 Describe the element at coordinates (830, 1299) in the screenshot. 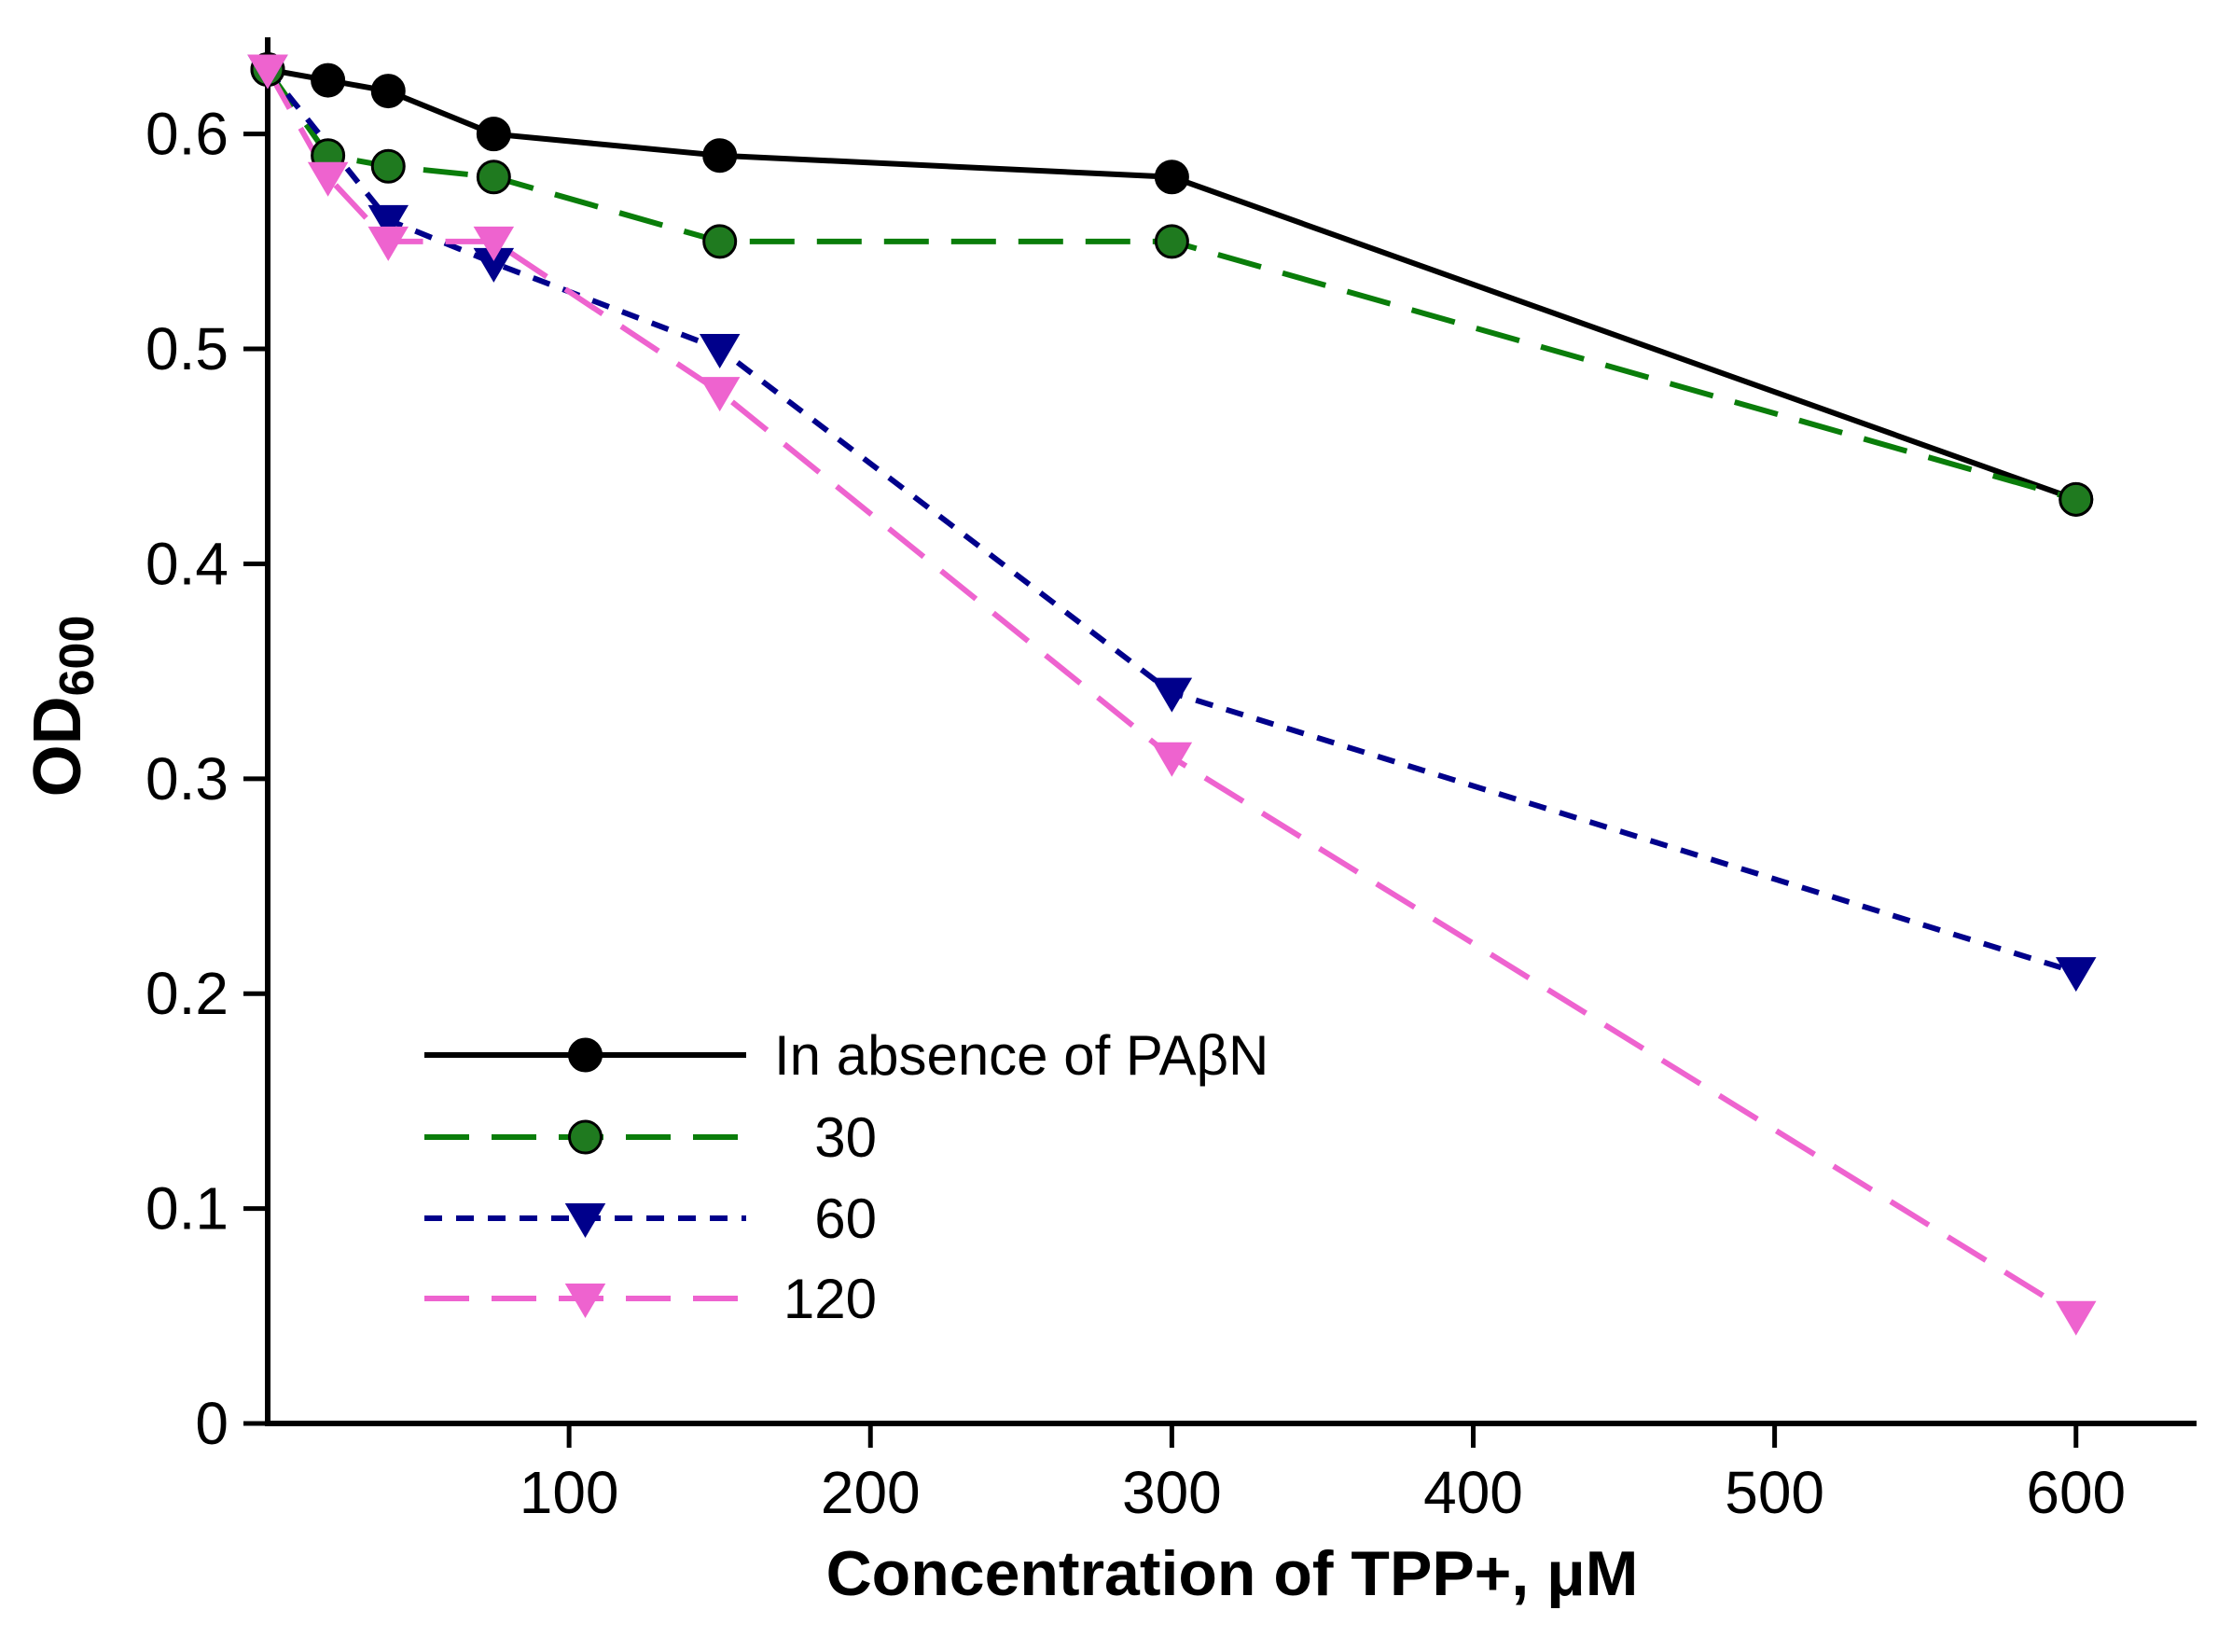

I see `legend-label: 120` at that location.